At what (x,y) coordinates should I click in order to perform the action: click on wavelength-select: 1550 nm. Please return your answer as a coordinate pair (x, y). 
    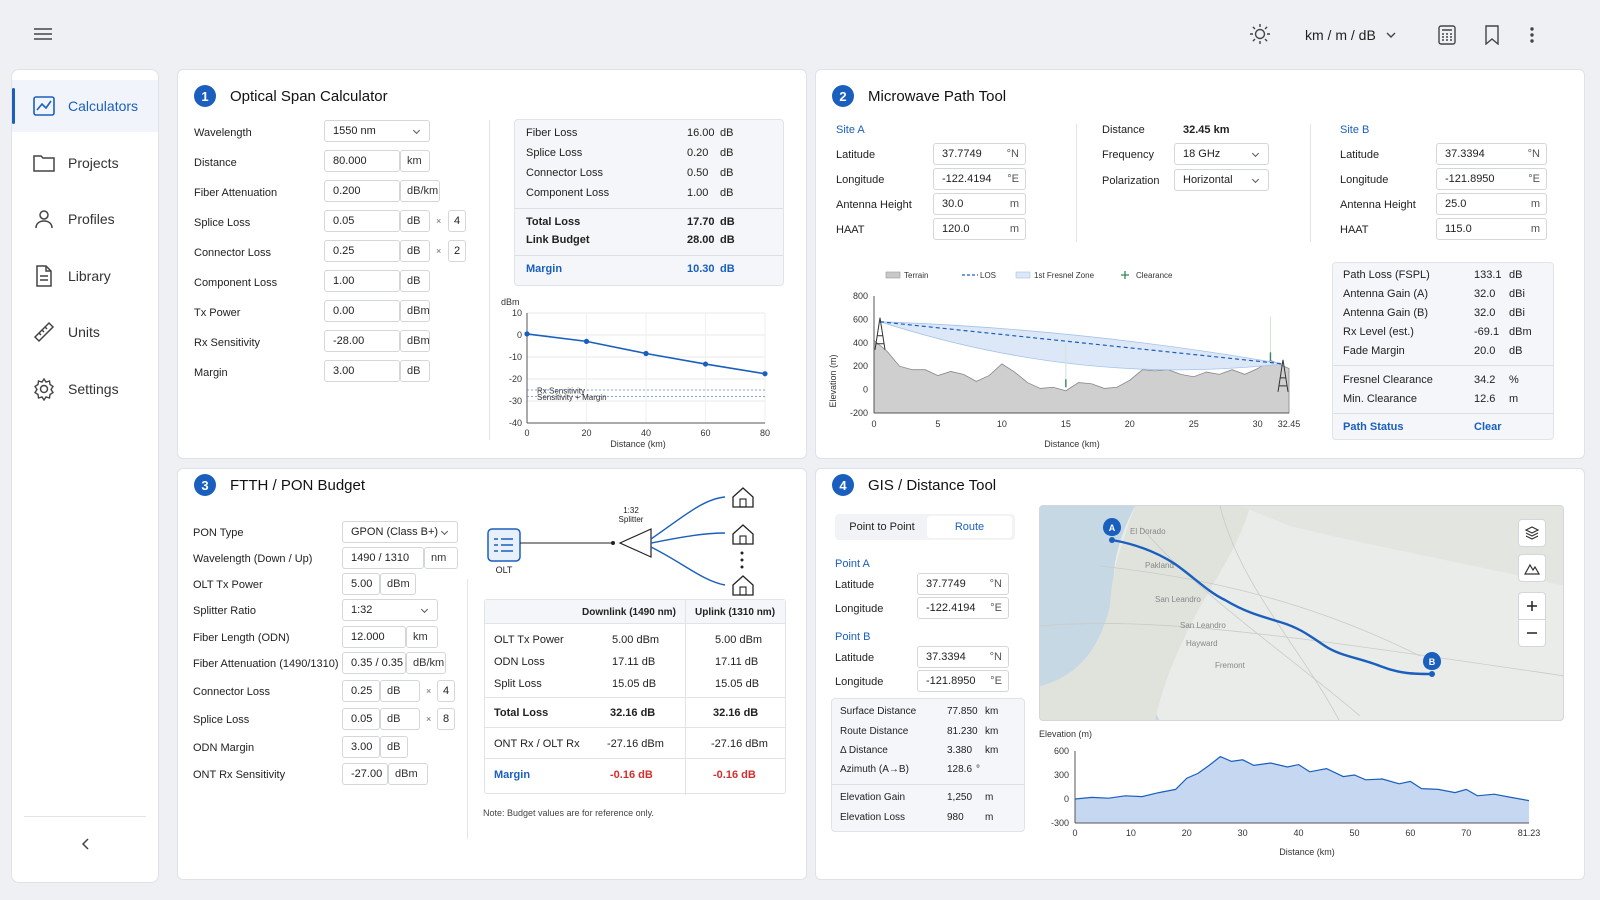
    Looking at the image, I should click on (377, 131).